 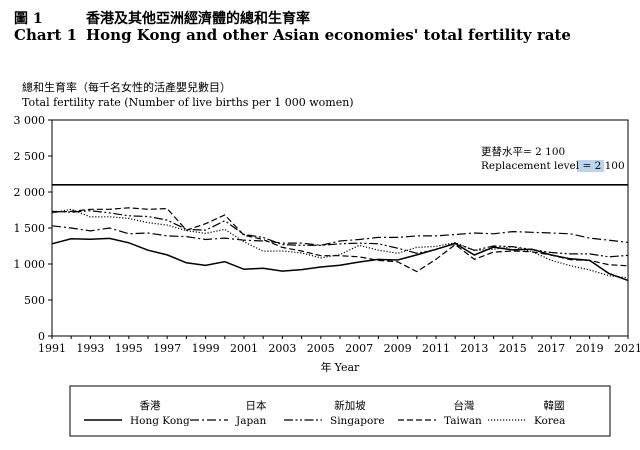 I want to click on legend-label-zh-japan: 日本, so click(x=256, y=405).